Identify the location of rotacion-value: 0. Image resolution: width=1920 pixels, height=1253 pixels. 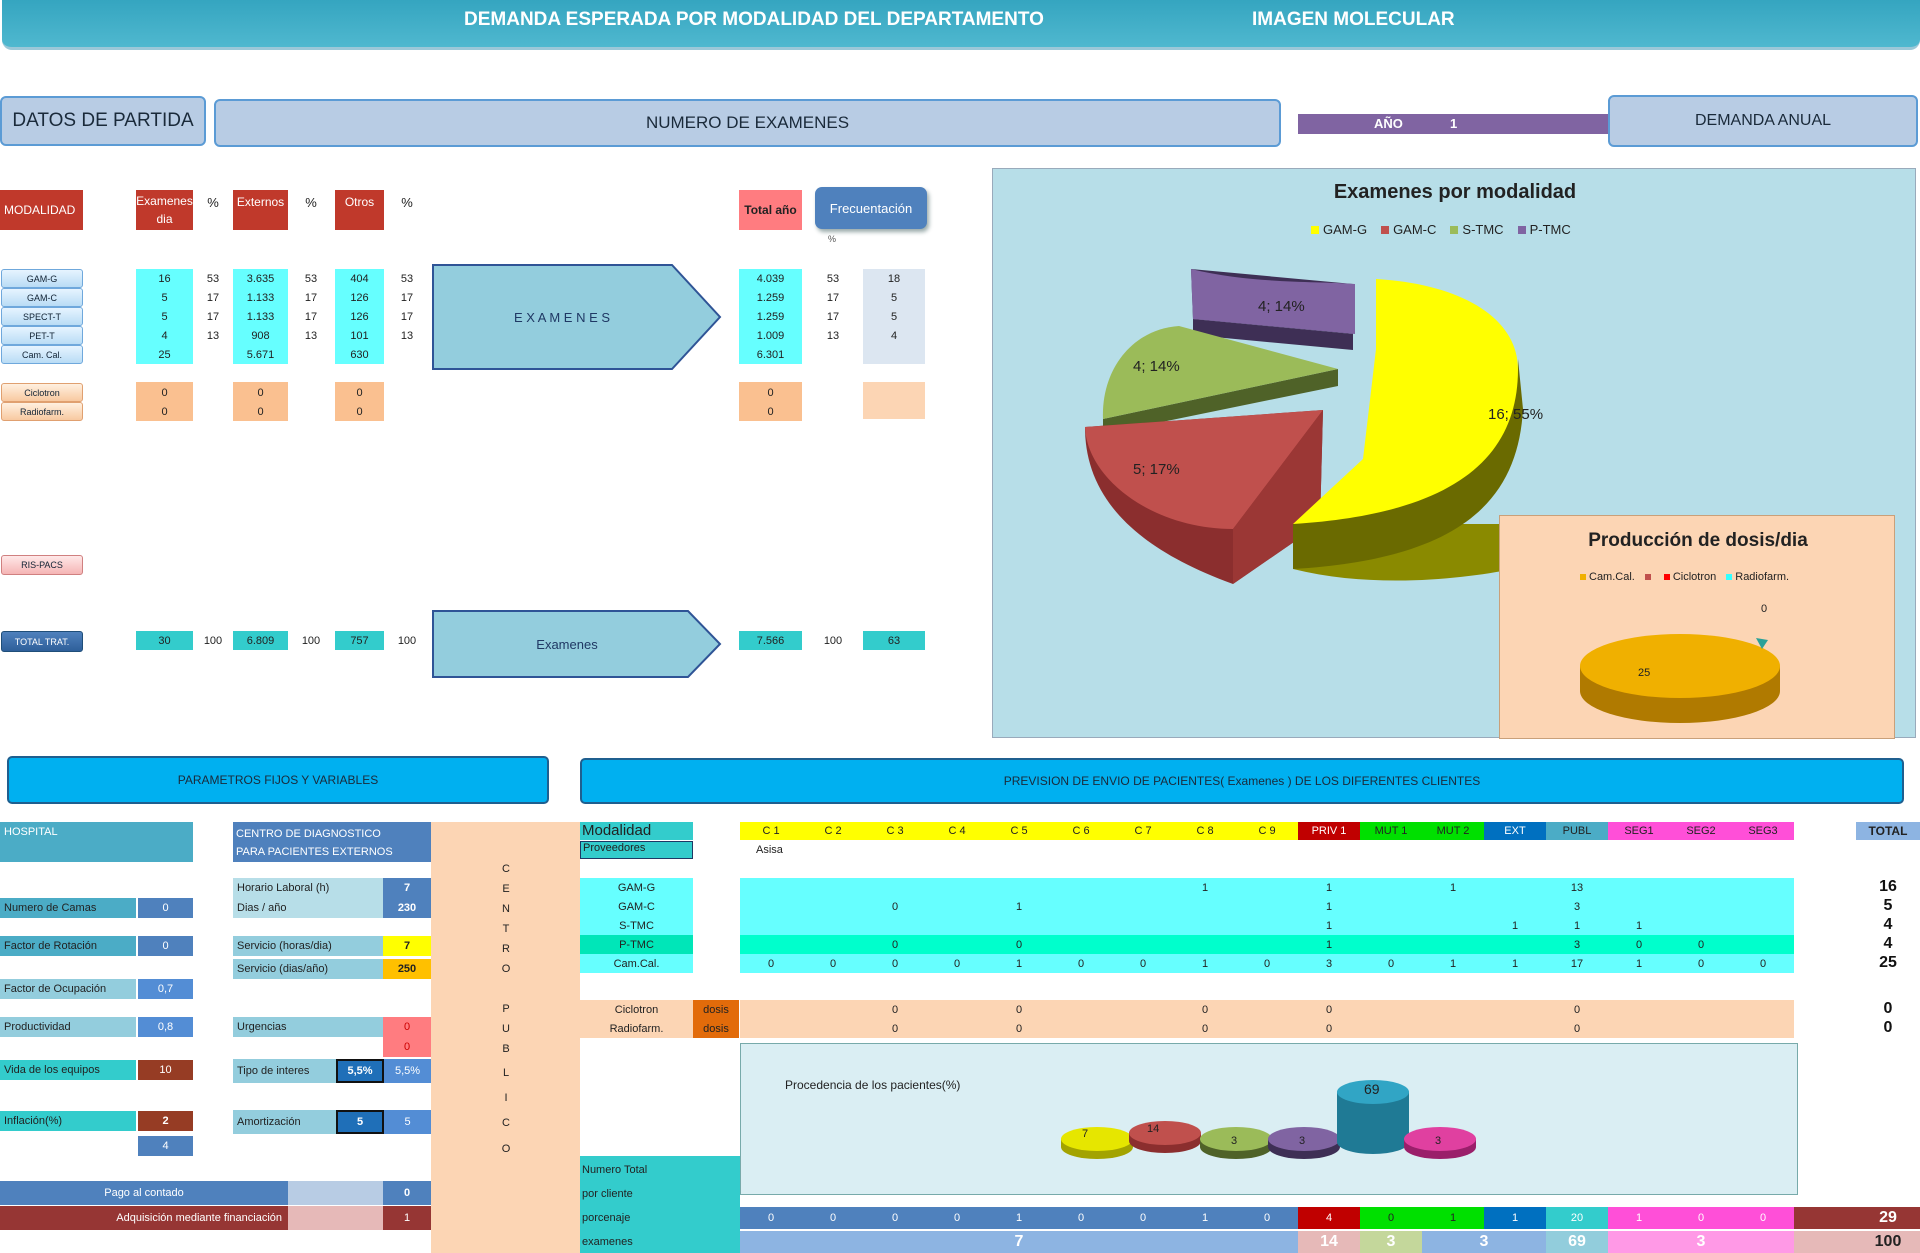
(165, 946).